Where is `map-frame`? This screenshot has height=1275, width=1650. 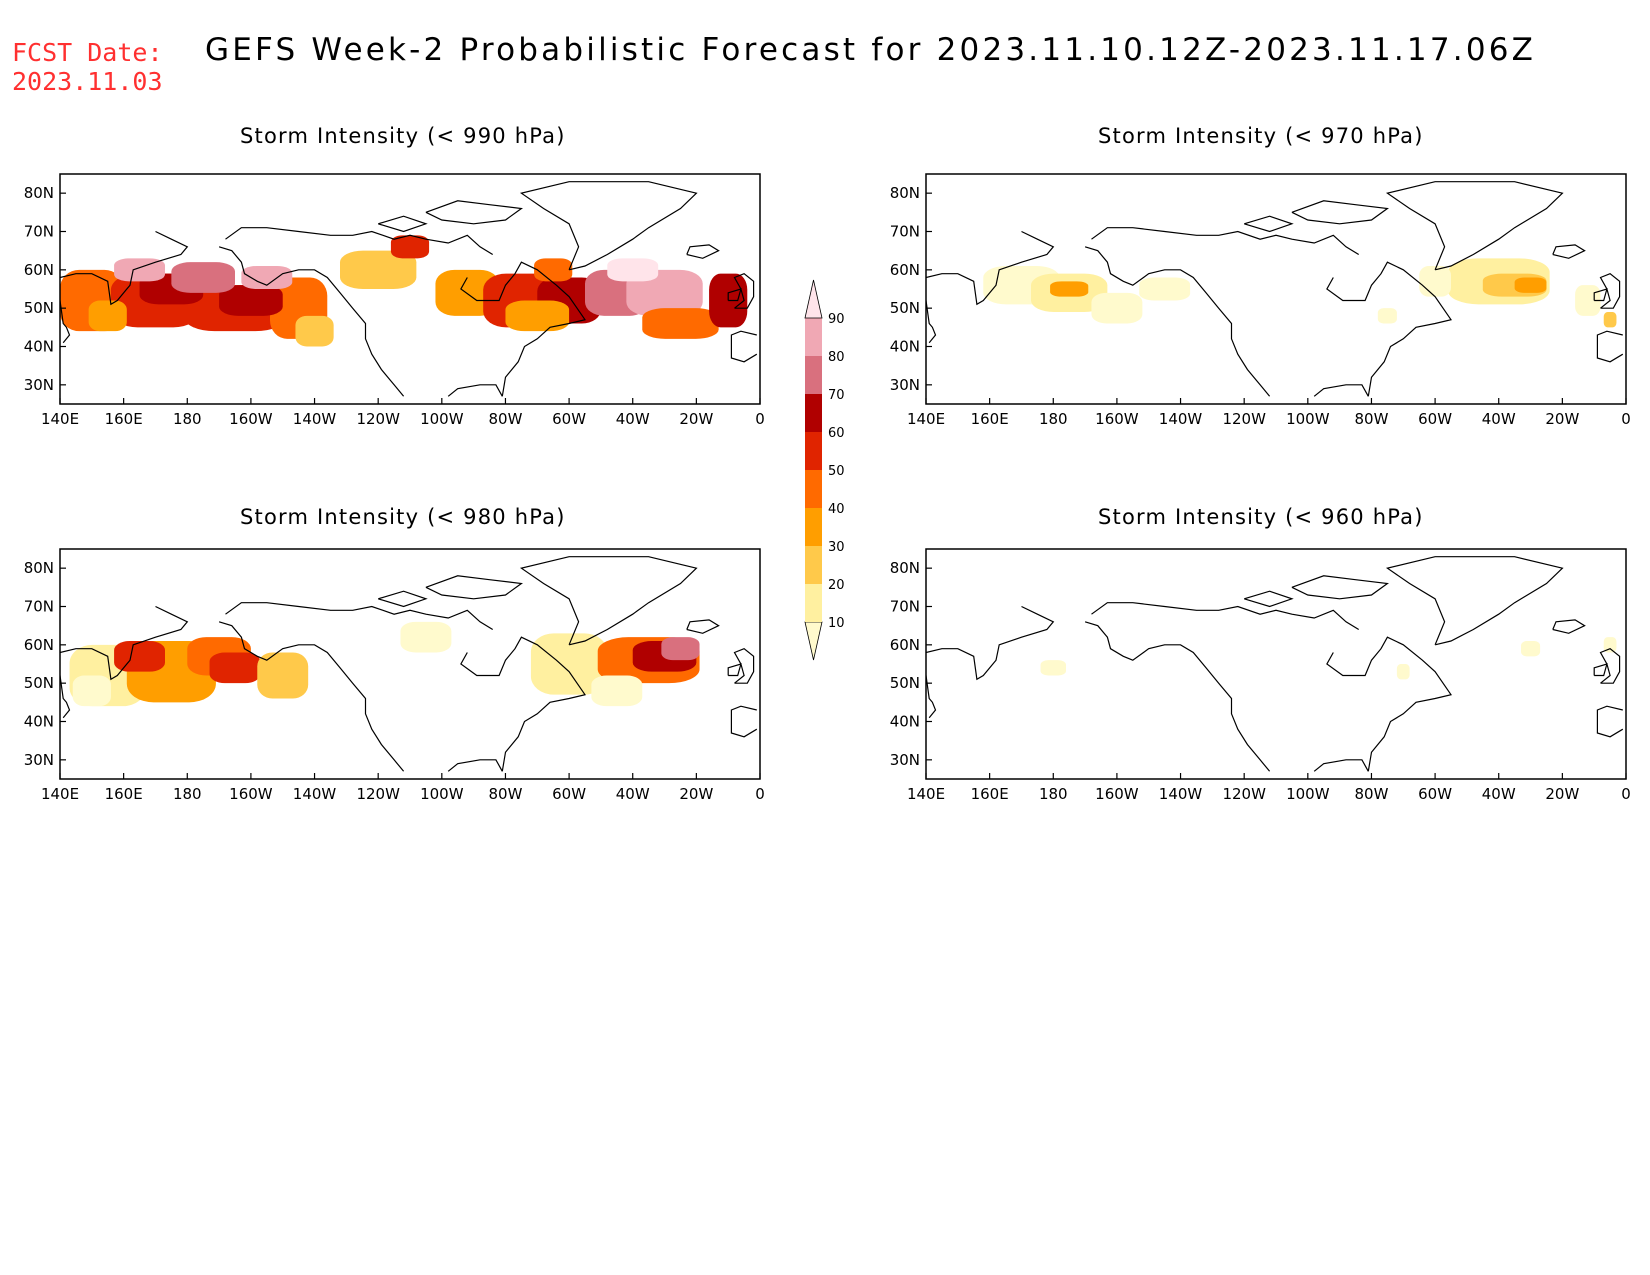 map-frame is located at coordinates (1276, 289).